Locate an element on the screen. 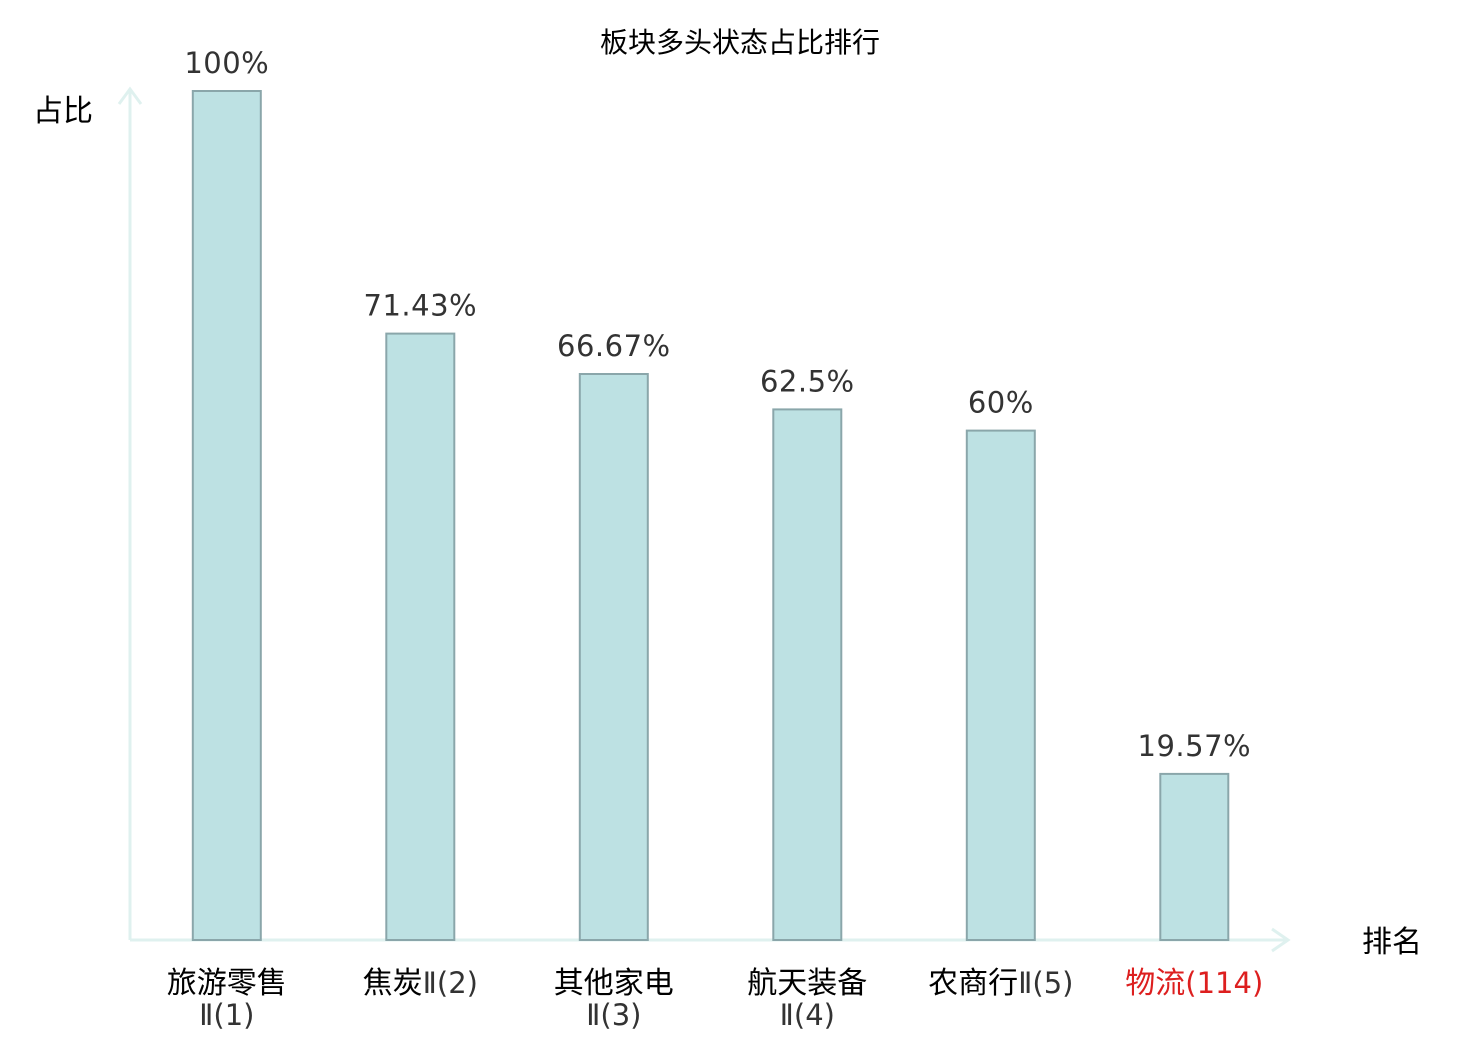  category-name-3: 其他家电 is located at coordinates (614, 983).